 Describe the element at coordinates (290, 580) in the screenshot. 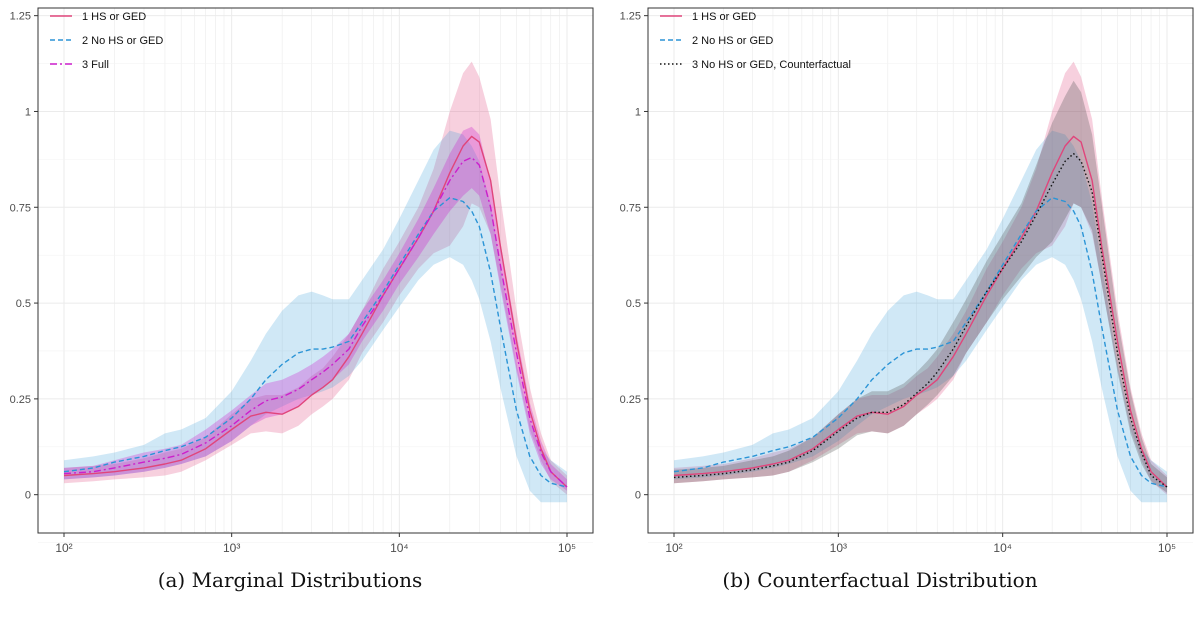

I see `caption-a: (a) Marginal Distributions` at that location.